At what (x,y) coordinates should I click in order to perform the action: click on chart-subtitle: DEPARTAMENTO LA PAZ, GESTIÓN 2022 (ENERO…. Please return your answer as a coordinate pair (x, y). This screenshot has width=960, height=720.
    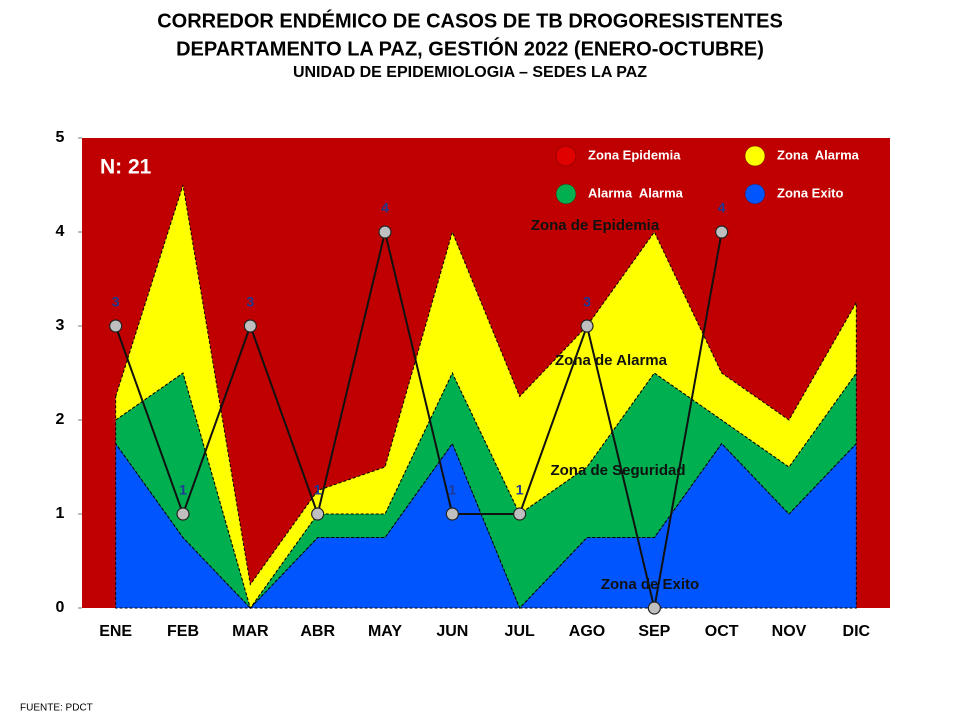
    Looking at the image, I should click on (470, 48).